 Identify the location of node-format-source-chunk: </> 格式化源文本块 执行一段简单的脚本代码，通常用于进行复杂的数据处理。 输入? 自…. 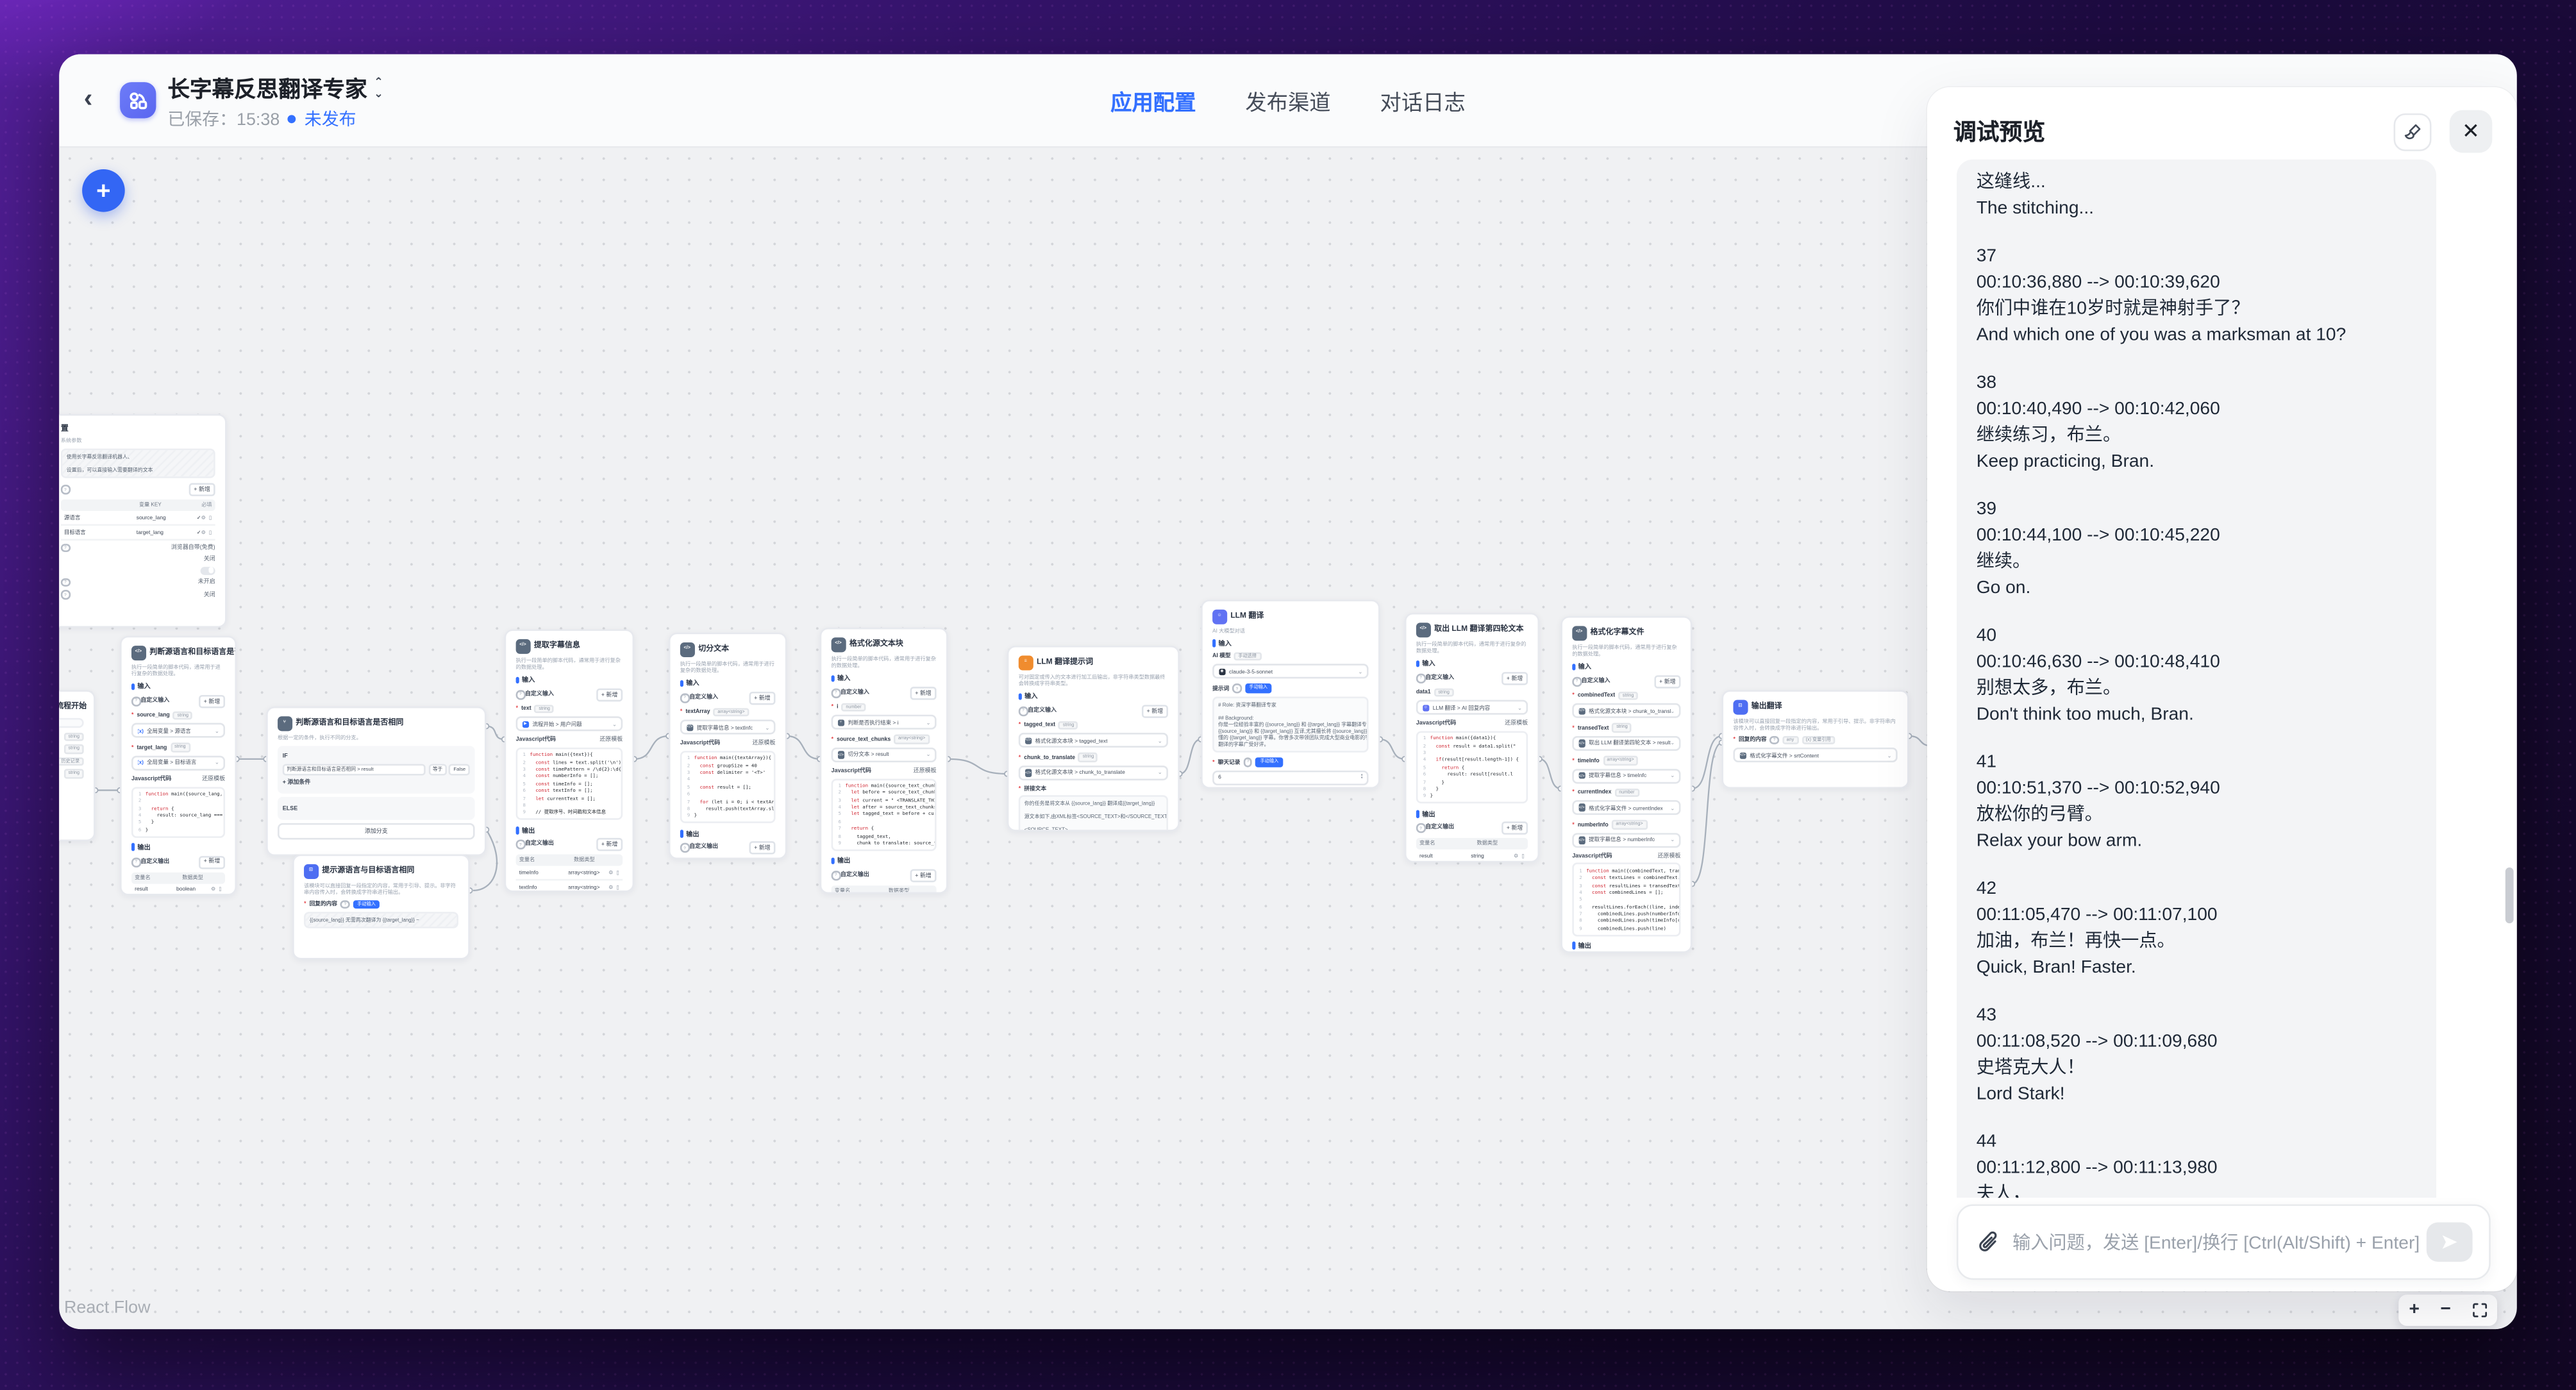
(883, 761).